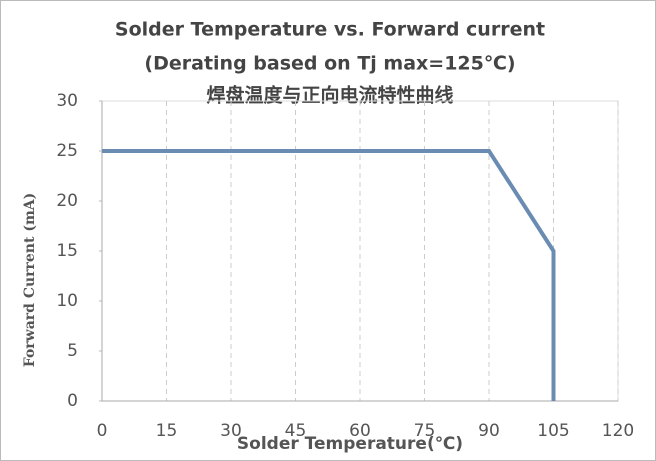  What do you see at coordinates (553, 431) in the screenshot?
I see `x-tick-label: 105` at bounding box center [553, 431].